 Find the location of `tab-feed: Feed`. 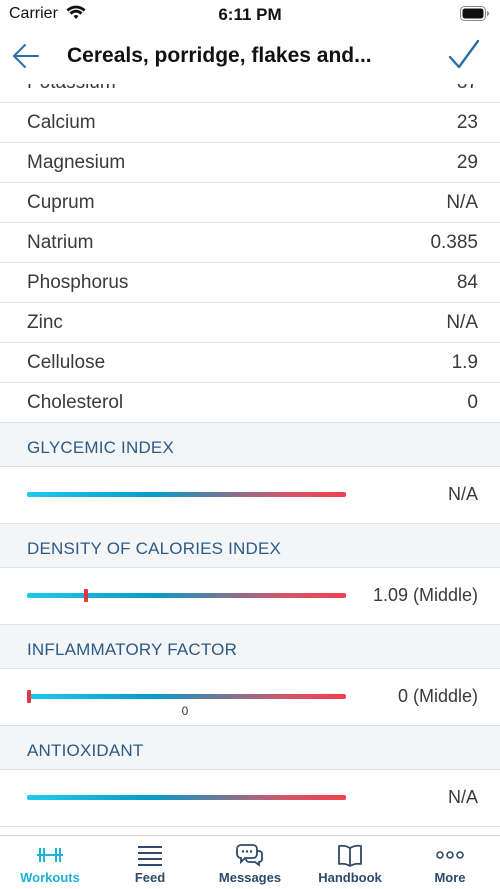

tab-feed: Feed is located at coordinates (150, 862).